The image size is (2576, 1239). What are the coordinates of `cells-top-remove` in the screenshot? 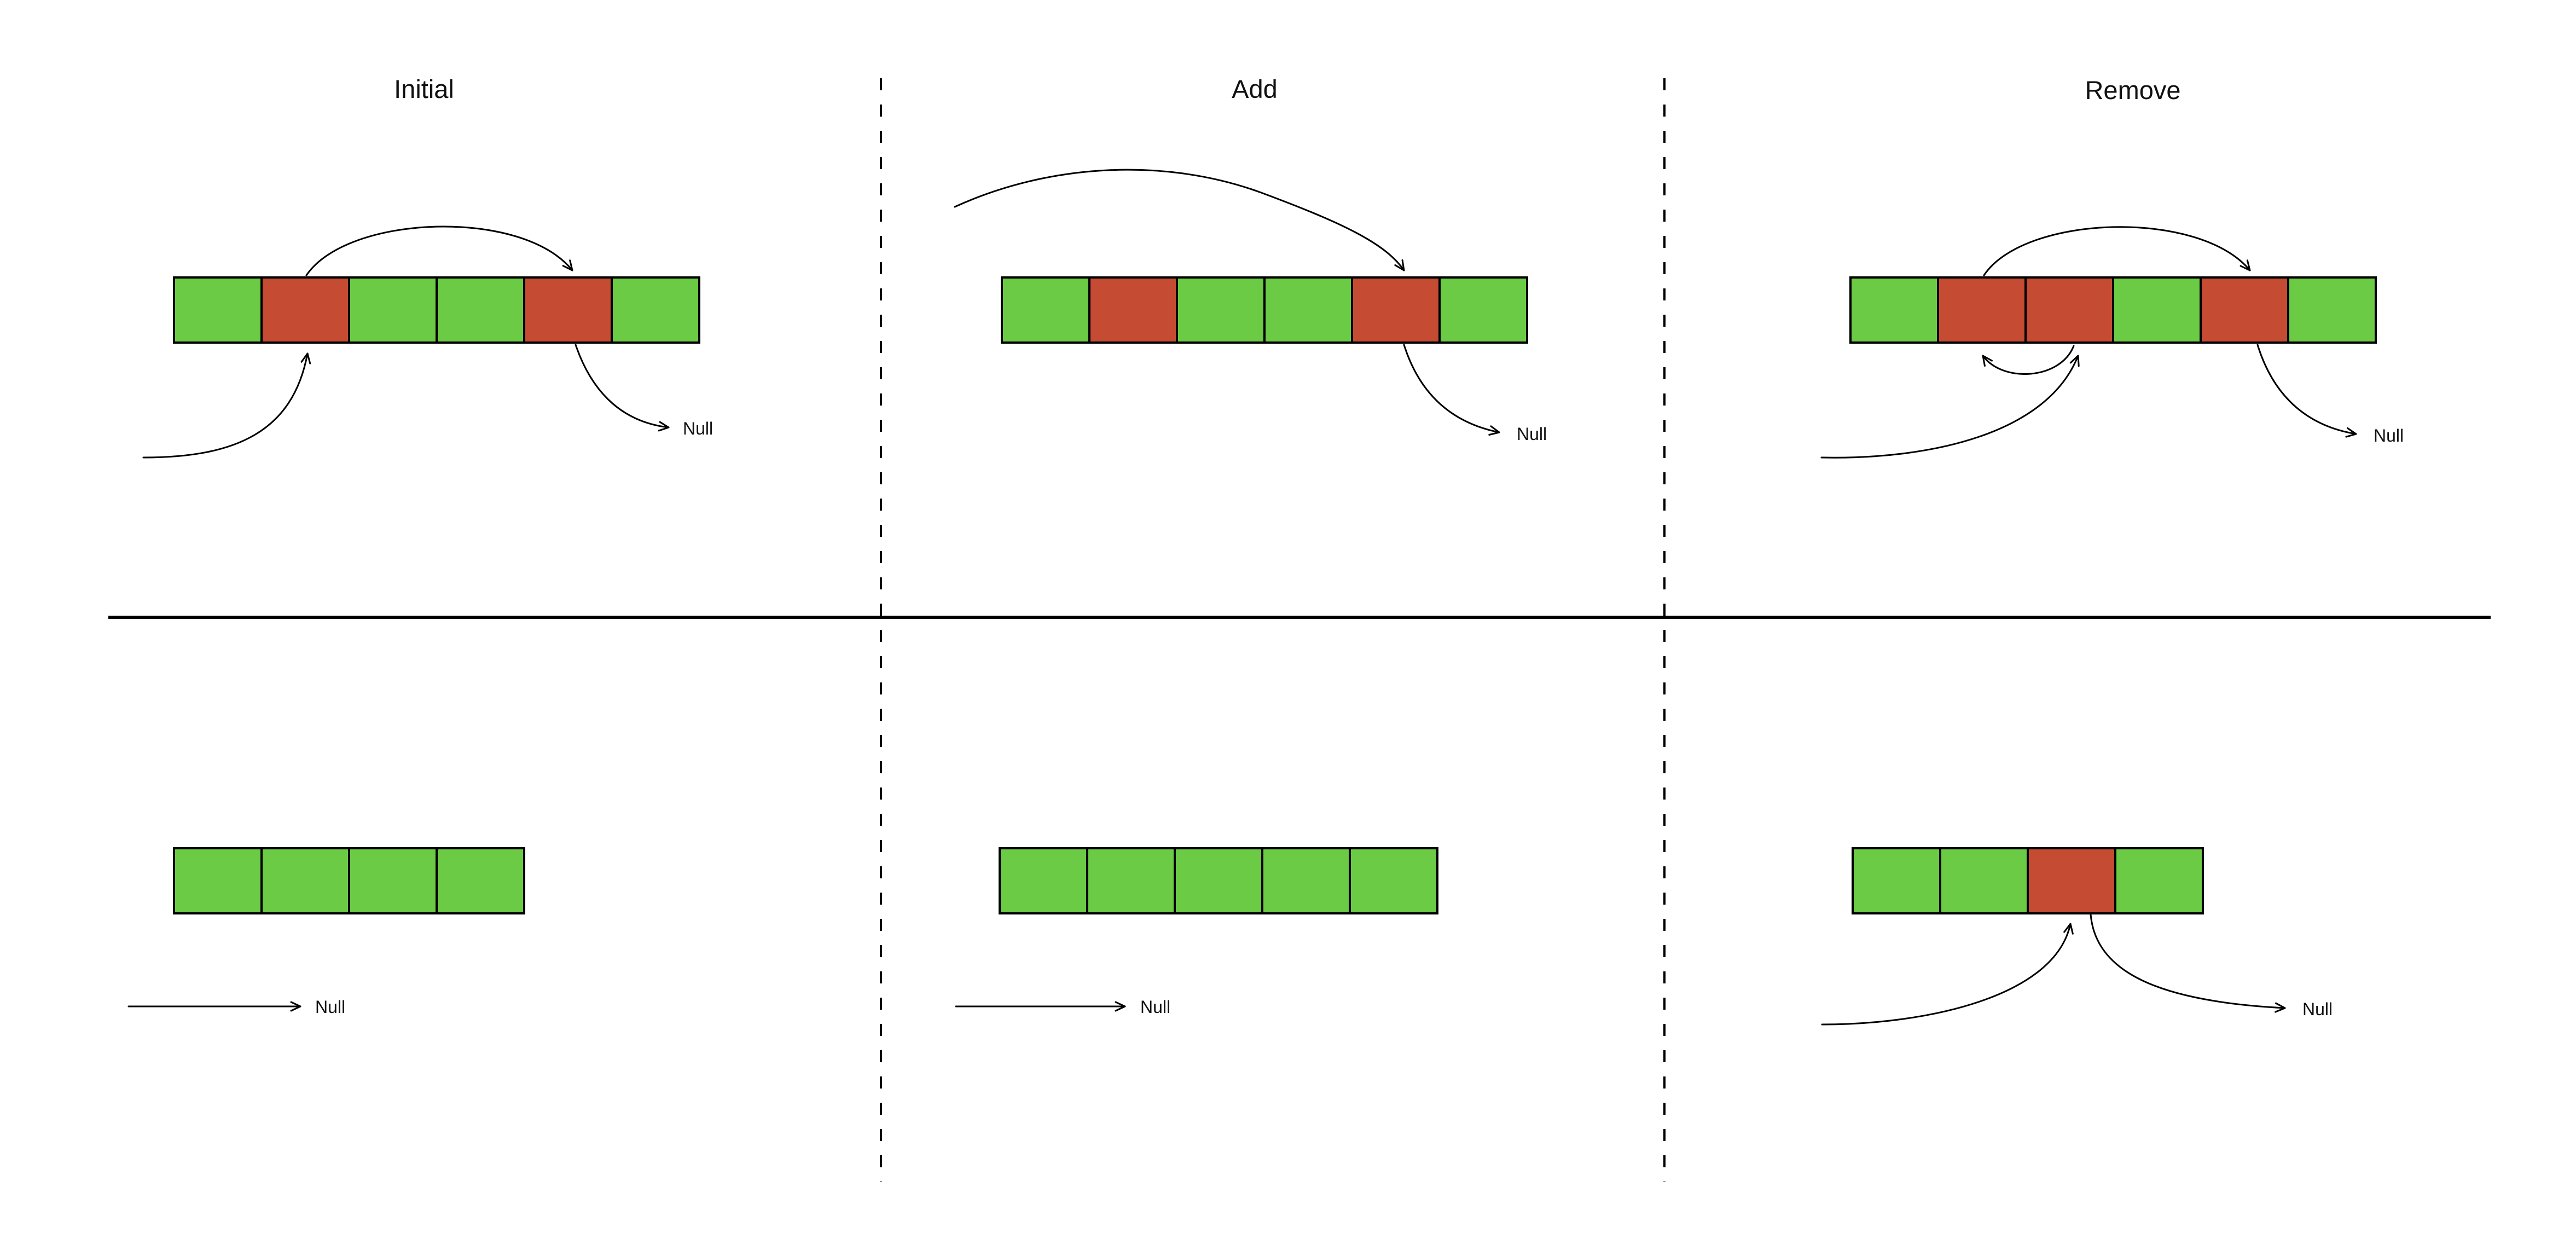 It's located at (2113, 310).